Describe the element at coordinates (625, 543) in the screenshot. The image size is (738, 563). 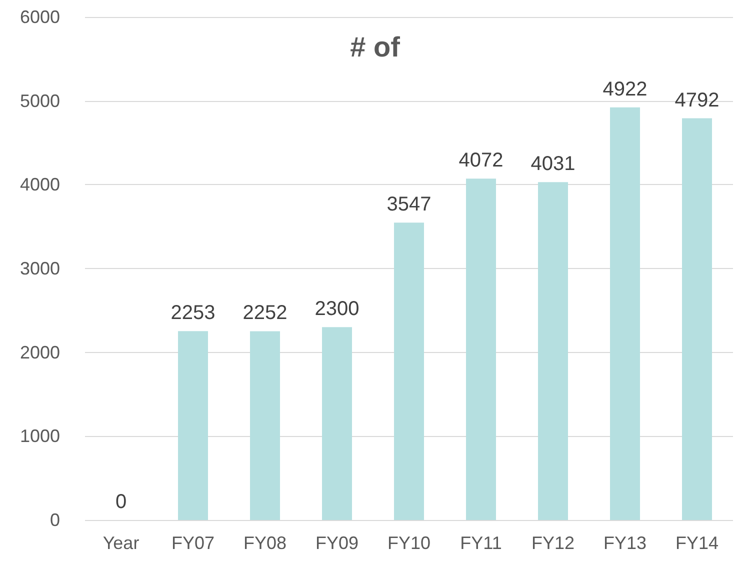
I see `x-tick-label: FY13` at that location.